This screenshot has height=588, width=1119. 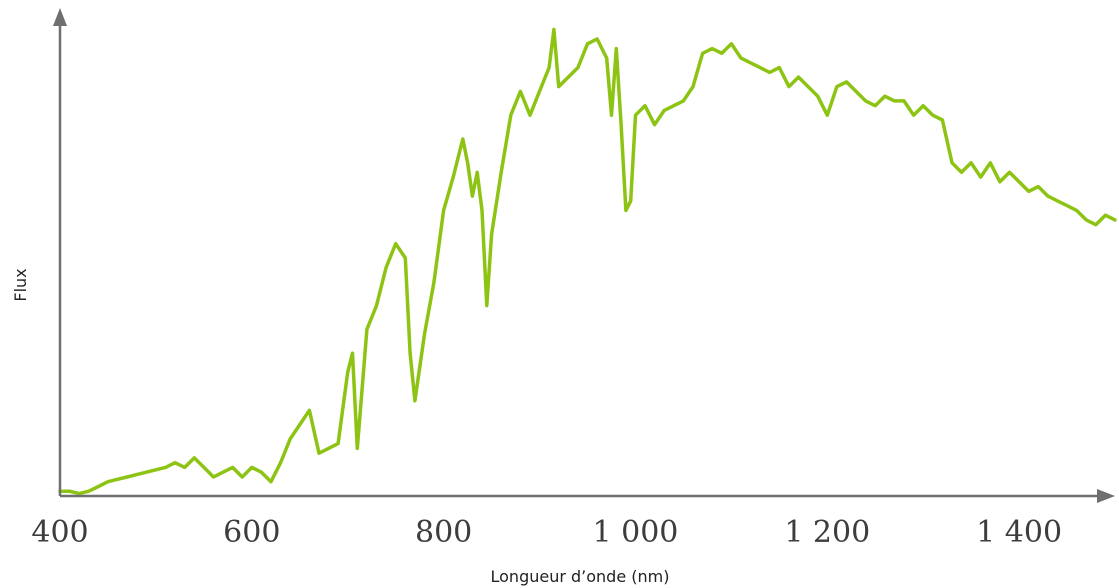 What do you see at coordinates (20, 284) in the screenshot?
I see `y-axis-title: Flux` at bounding box center [20, 284].